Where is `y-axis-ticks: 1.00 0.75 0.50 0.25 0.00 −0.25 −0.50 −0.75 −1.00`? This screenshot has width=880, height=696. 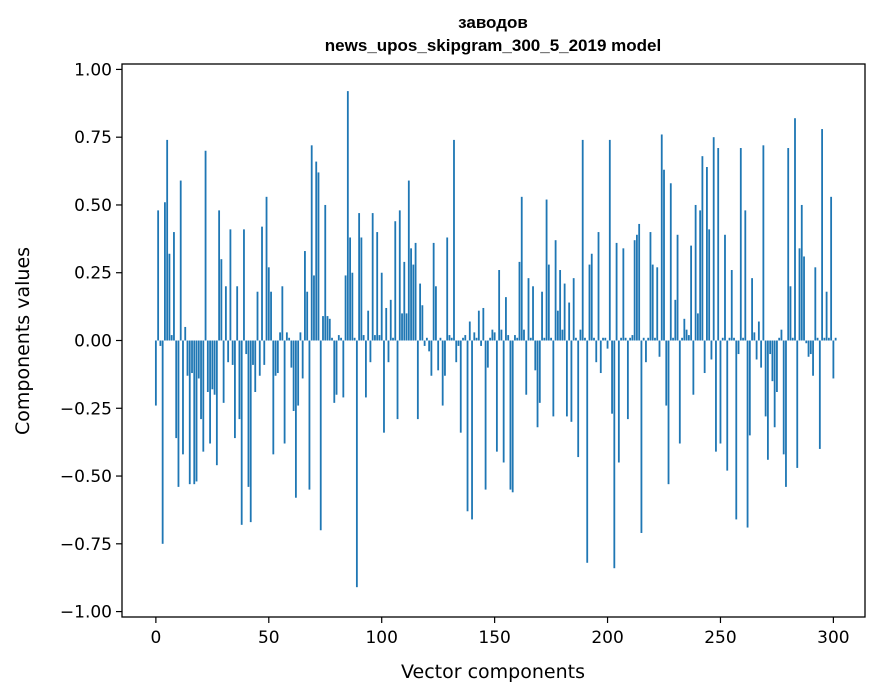 y-axis-ticks: 1.00 0.75 0.50 0.25 0.00 −0.25 −0.50 −0.75 −1.00 is located at coordinates (91, 341).